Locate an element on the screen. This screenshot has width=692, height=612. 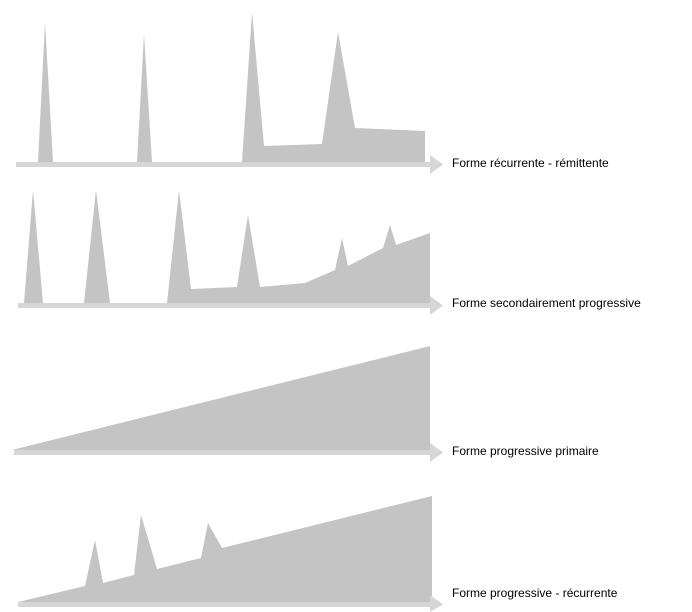
panel-progressive-recurrente is located at coordinates (230, 554).